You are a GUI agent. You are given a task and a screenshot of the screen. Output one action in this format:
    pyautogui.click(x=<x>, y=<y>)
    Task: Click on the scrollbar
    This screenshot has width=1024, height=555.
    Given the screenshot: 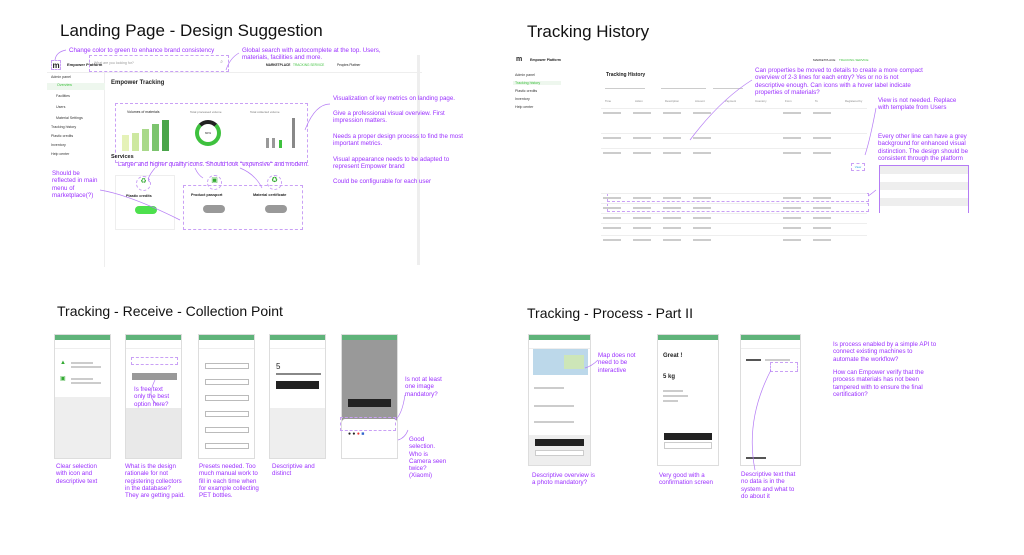 What is the action you would take?
    pyautogui.click(x=418, y=160)
    